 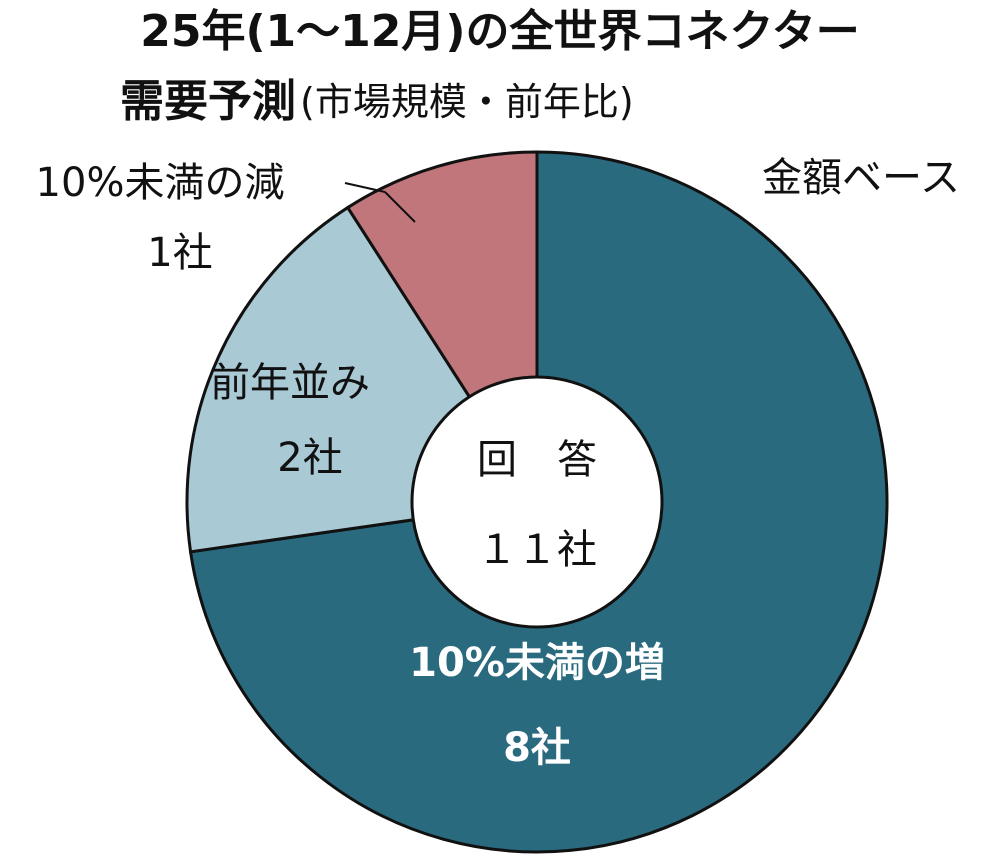 I want to click on chart-title: 需要予測, so click(x=208, y=101).